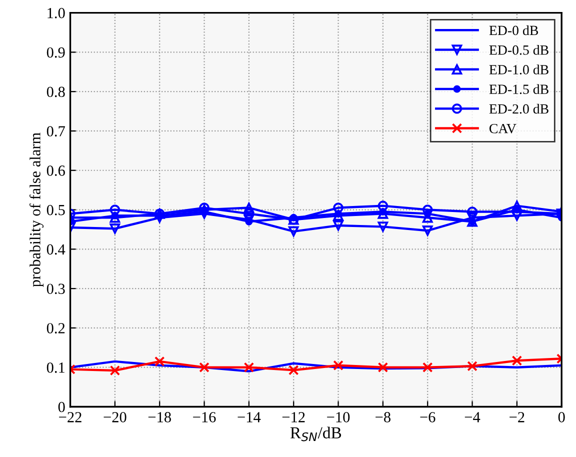 The width and height of the screenshot is (576, 457). What do you see at coordinates (204, 417) in the screenshot?
I see `x-tick-label: −16` at bounding box center [204, 417].